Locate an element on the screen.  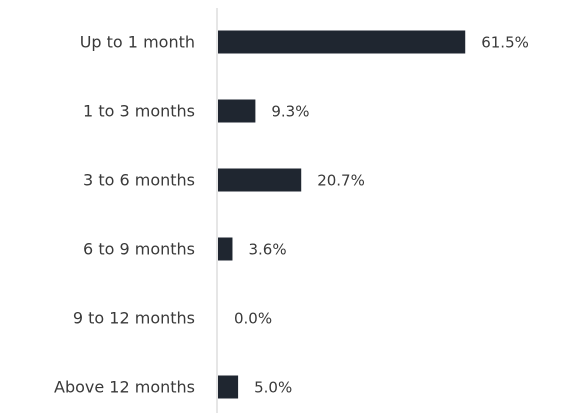
category-label: 1 to 3 months is located at coordinates (139, 111).